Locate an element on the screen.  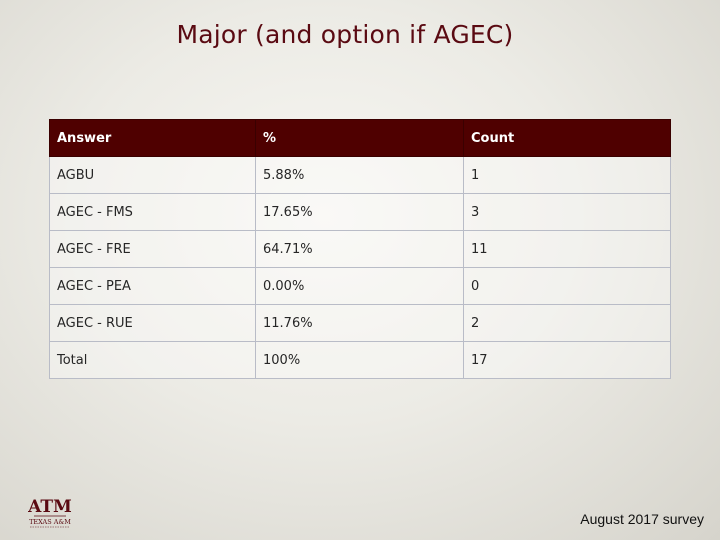
cell-percent: 64.71% is located at coordinates (359, 249).